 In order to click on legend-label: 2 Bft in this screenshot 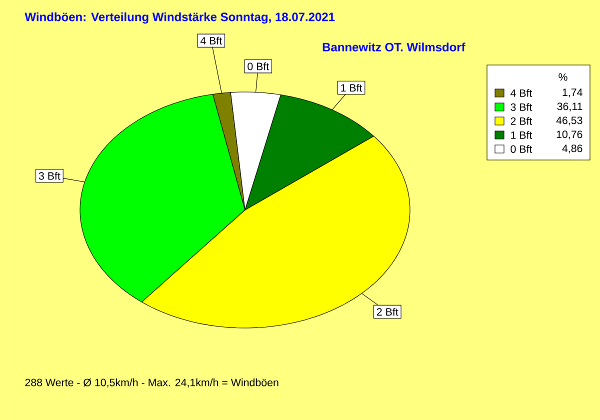, I will do `click(521, 121)`.